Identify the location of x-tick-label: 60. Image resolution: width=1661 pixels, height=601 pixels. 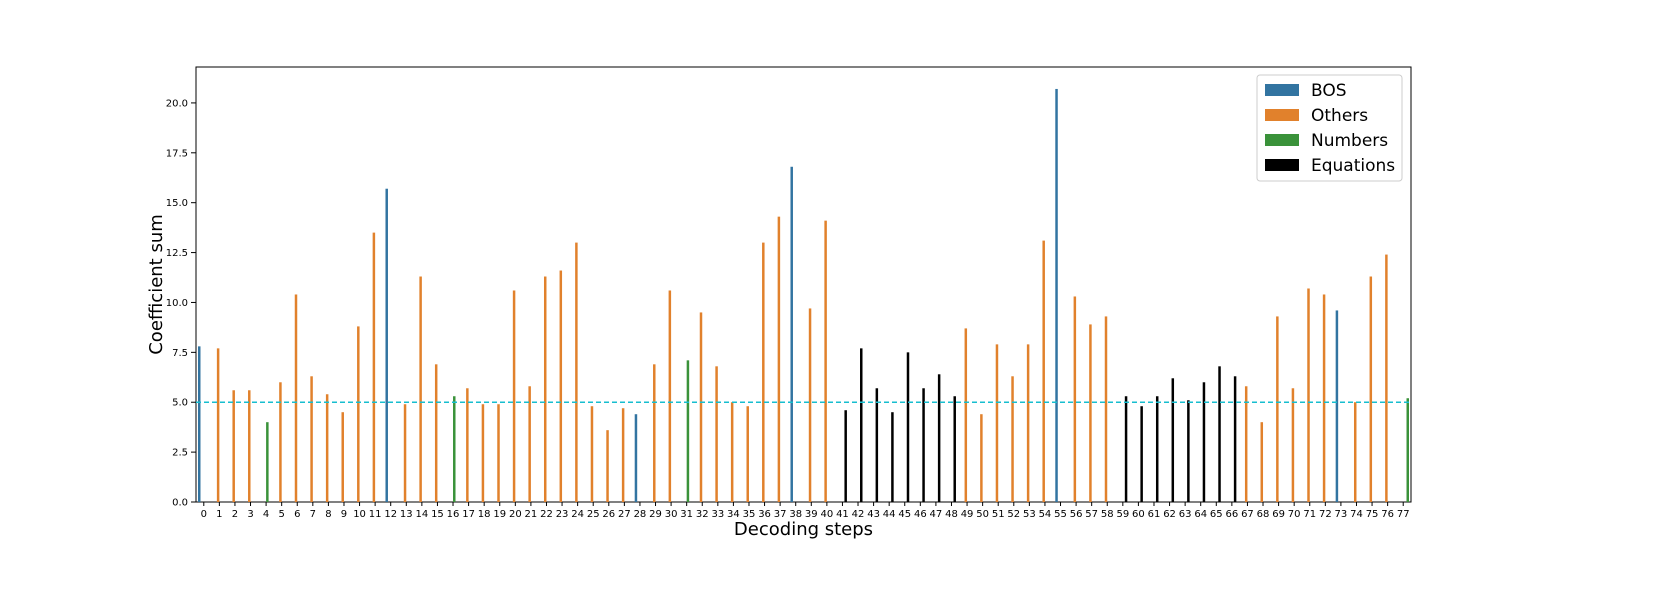
(1138, 514).